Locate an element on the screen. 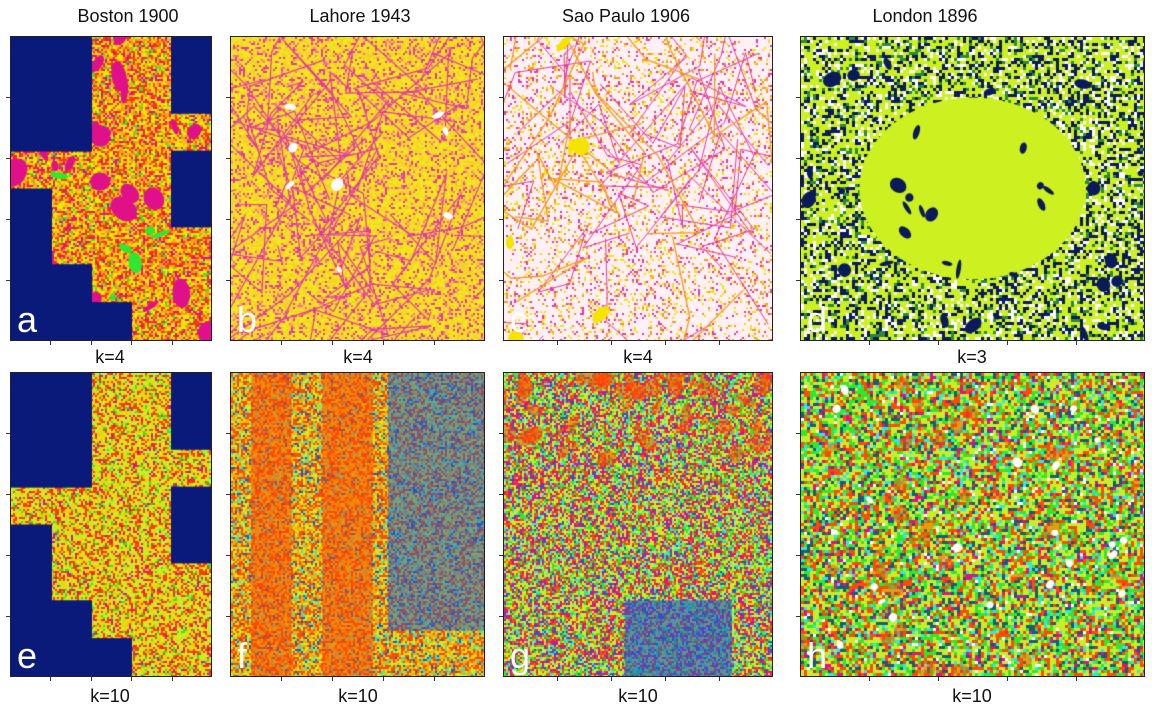 The width and height of the screenshot is (1152, 711). panel-letter-f: f is located at coordinates (242, 655).